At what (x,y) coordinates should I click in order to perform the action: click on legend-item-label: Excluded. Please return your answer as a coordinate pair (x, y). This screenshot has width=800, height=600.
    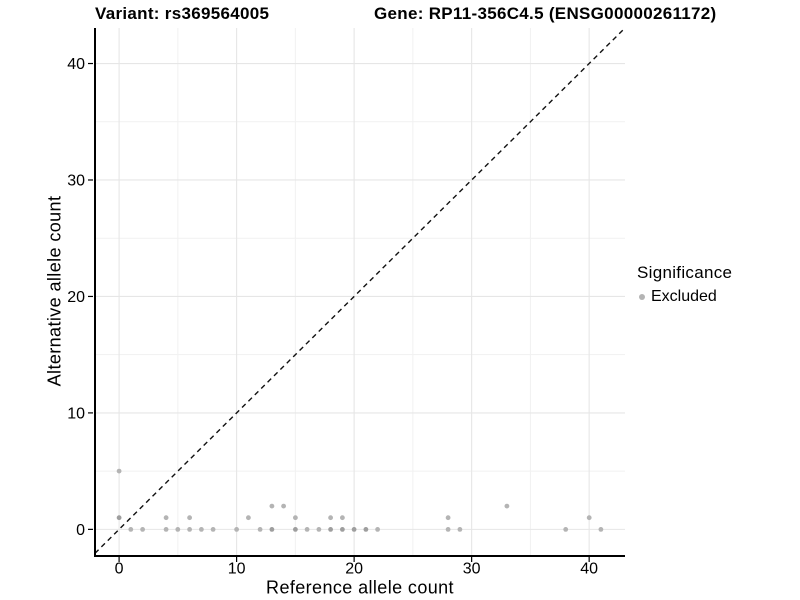
    Looking at the image, I should click on (684, 296).